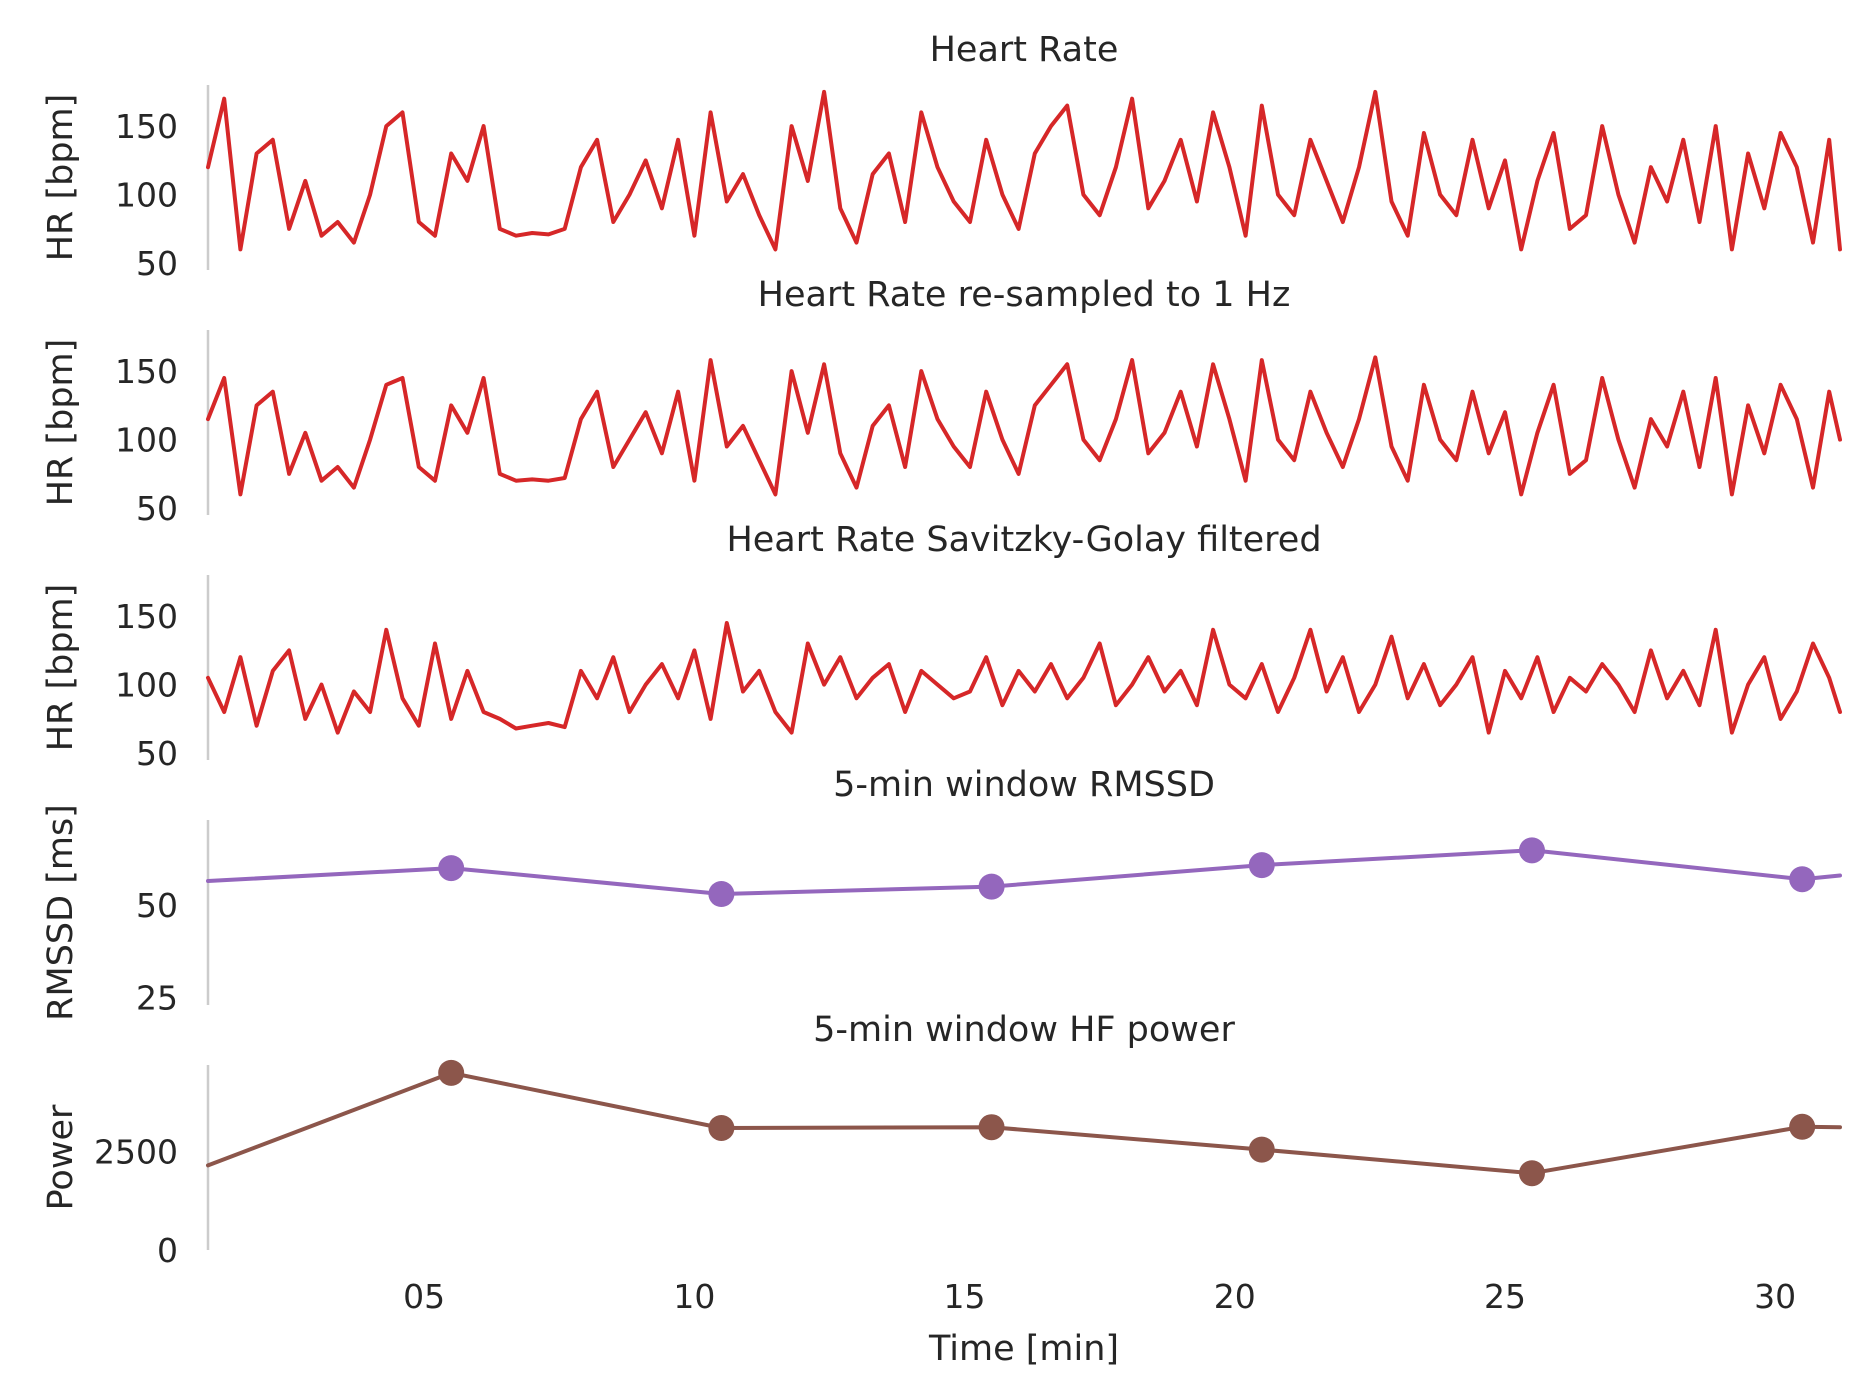 The width and height of the screenshot is (1863, 1391). Describe the element at coordinates (61, 912) in the screenshot. I see `y-axis-label: RMSSD [ms]` at that location.